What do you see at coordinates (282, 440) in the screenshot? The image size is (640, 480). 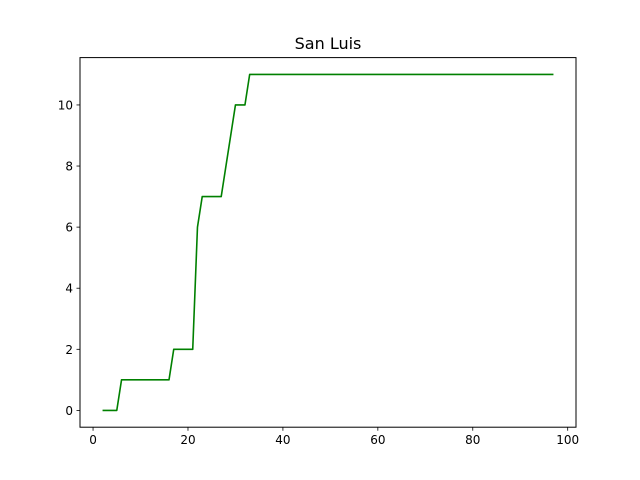 I see `x-tick-label: 40` at bounding box center [282, 440].